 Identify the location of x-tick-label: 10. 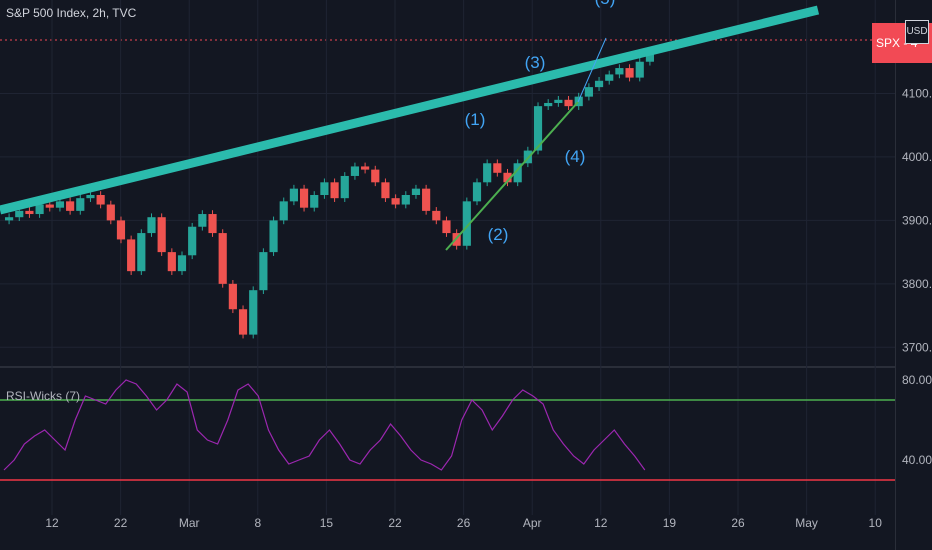
(876, 523).